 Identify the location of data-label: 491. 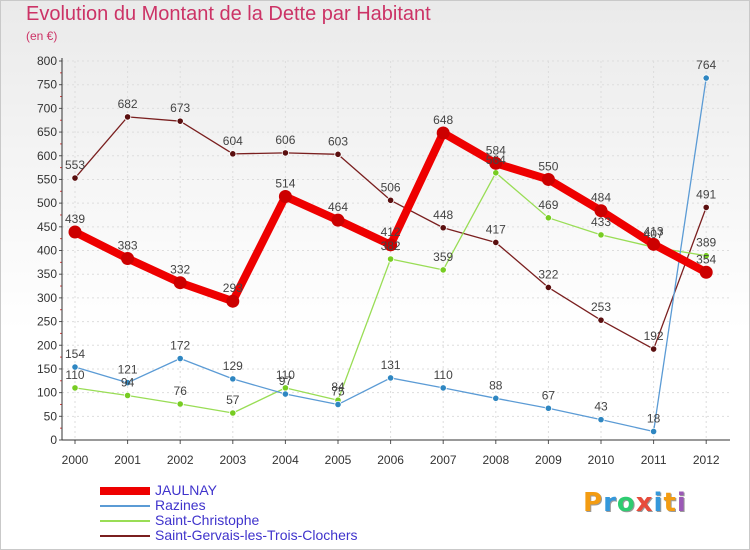
(706, 194).